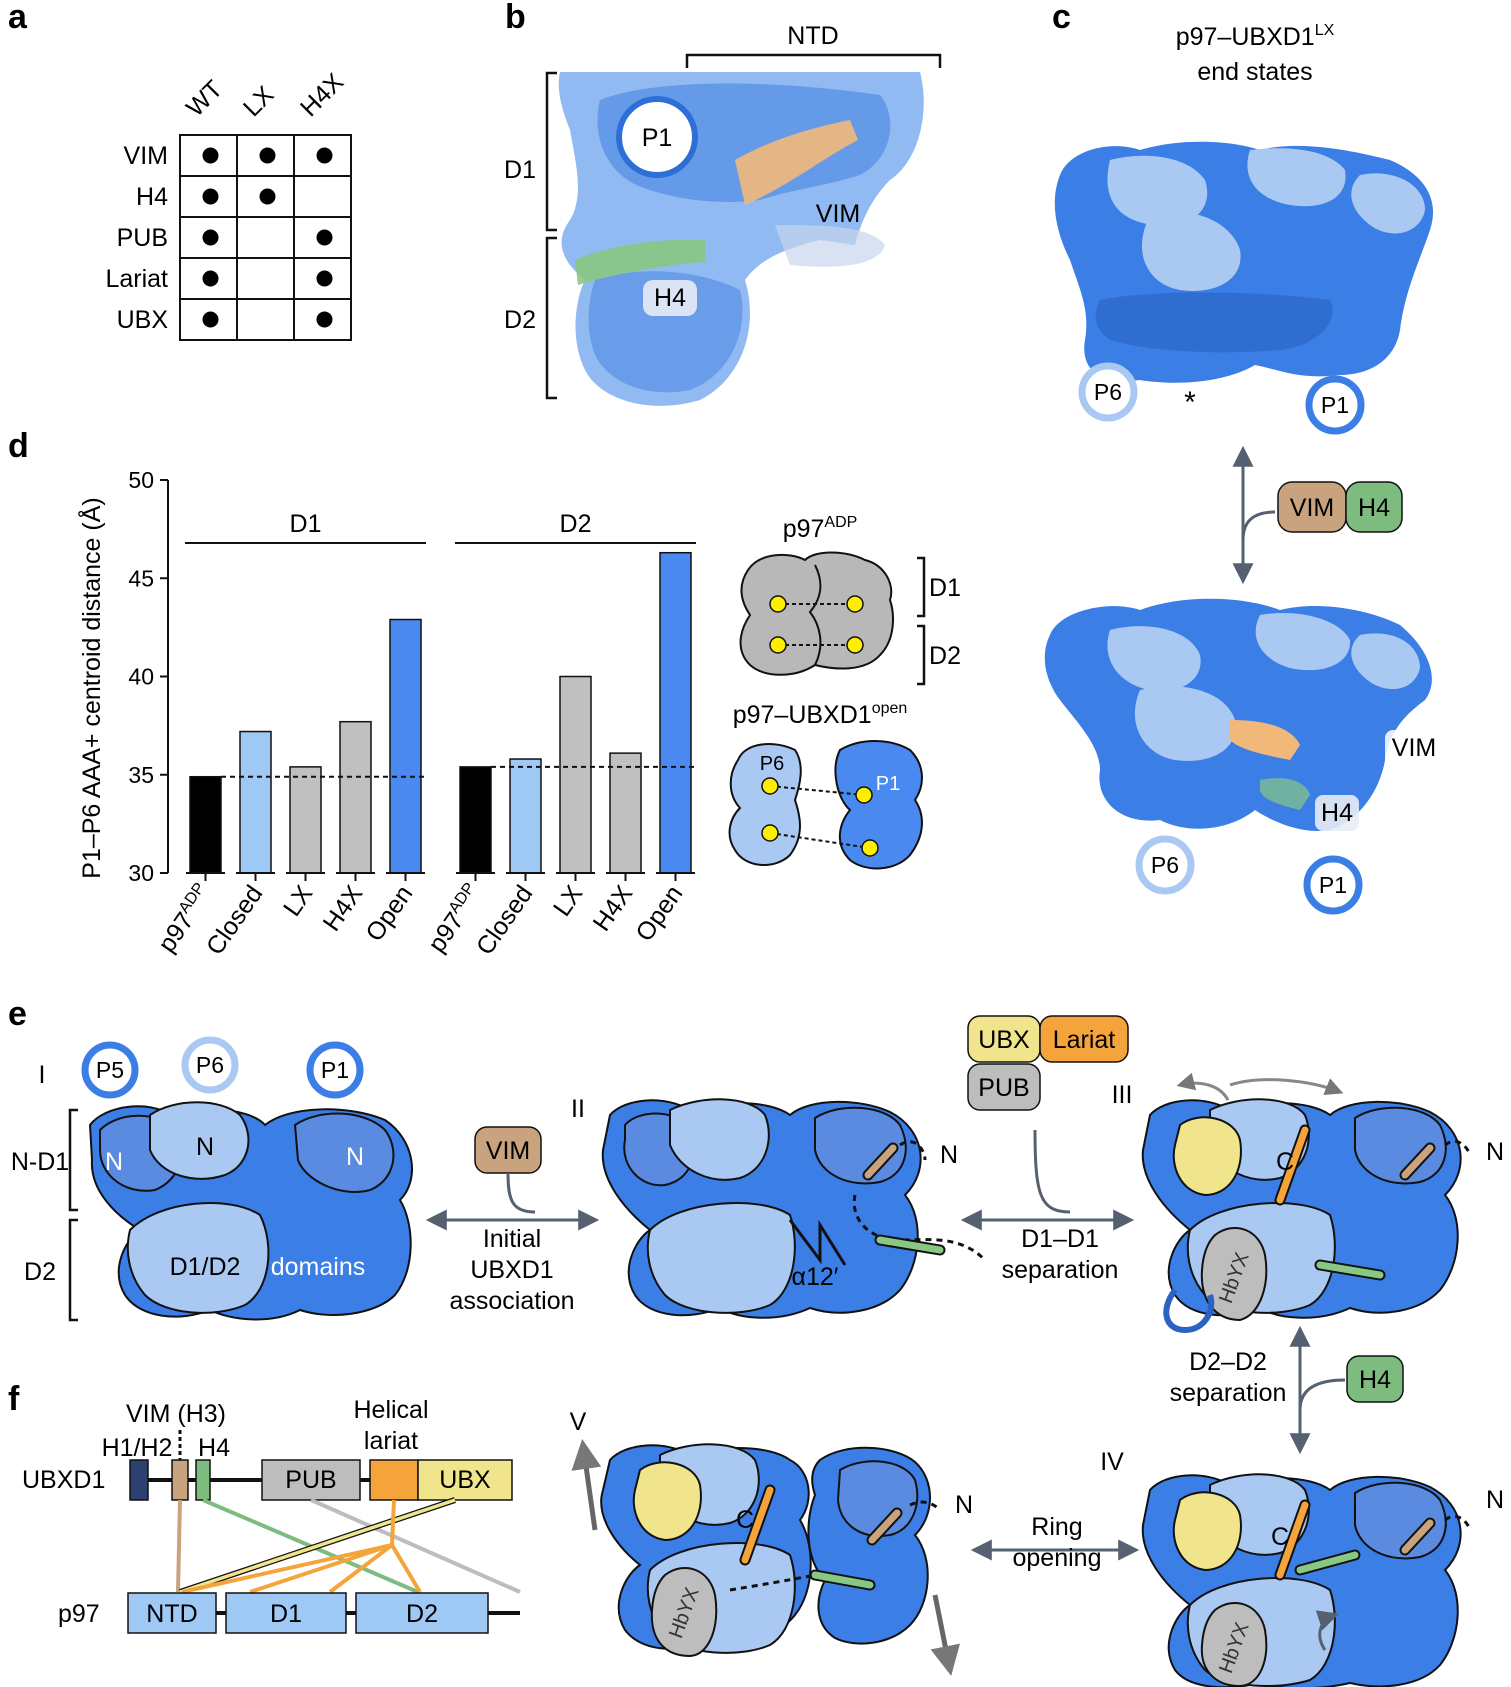 The height and width of the screenshot is (1687, 1511). What do you see at coordinates (305, 820) in the screenshot?
I see `bar-d1-lx` at bounding box center [305, 820].